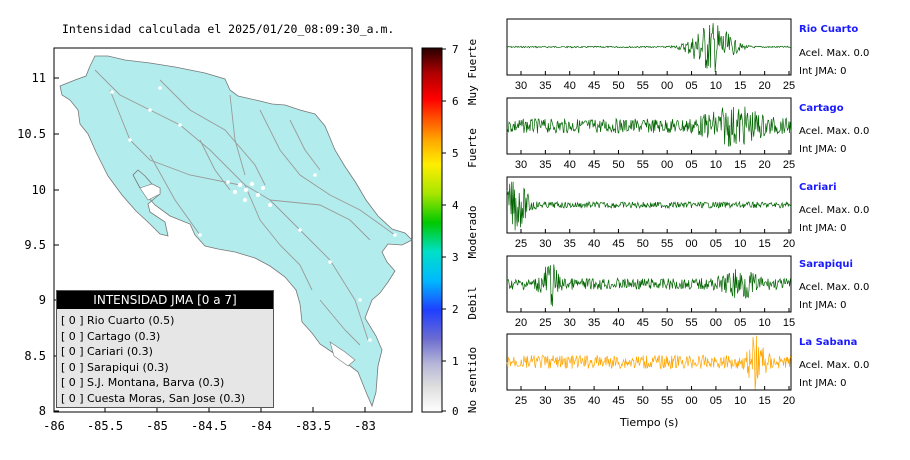  What do you see at coordinates (834, 287) in the screenshot?
I see `station-acel-sarapiqui: Acel. Max. 0.0` at bounding box center [834, 287].